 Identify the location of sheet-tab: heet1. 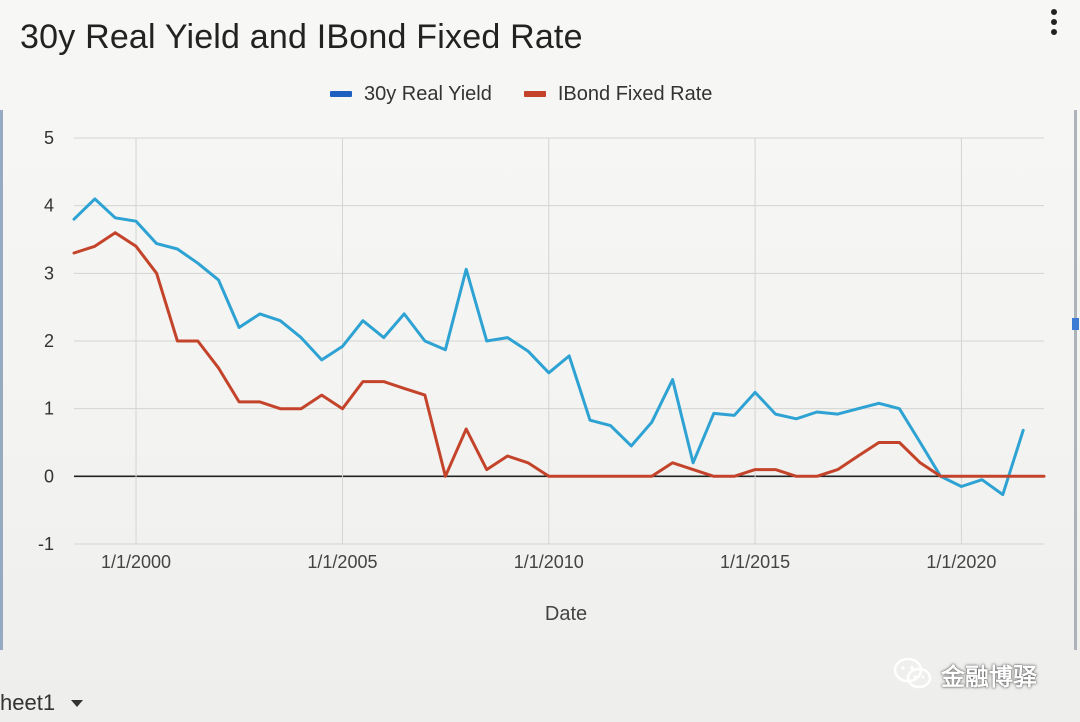
(42, 703).